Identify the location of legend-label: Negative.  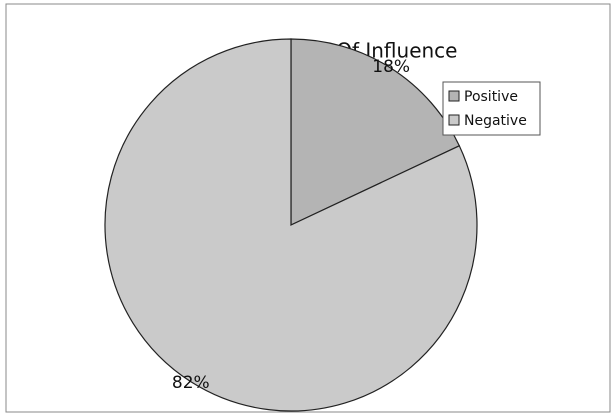
(495, 121).